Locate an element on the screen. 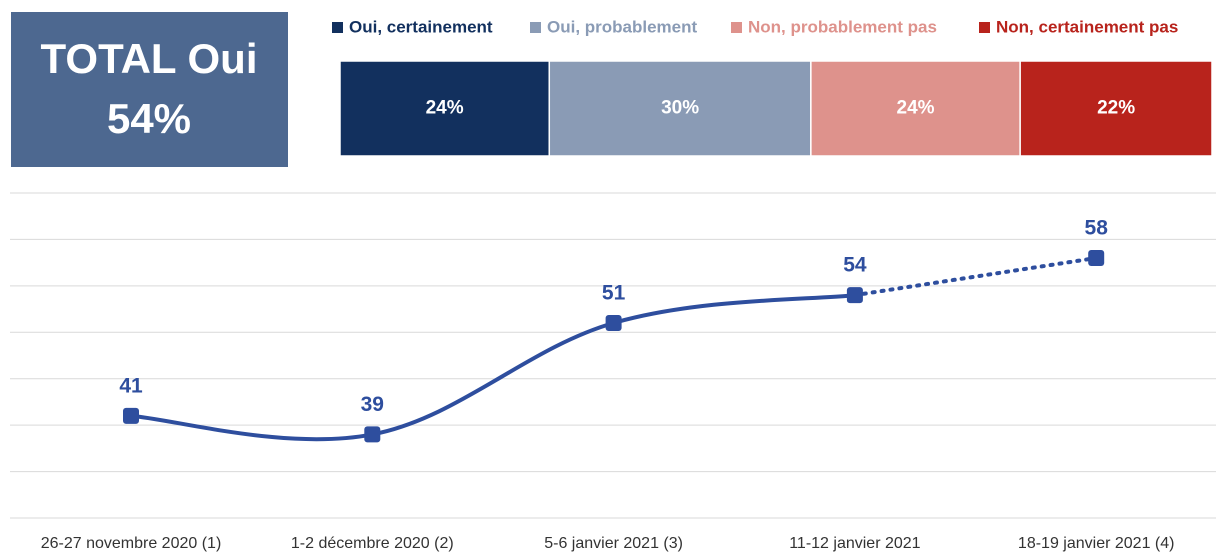  summary-box is located at coordinates (149, 89).